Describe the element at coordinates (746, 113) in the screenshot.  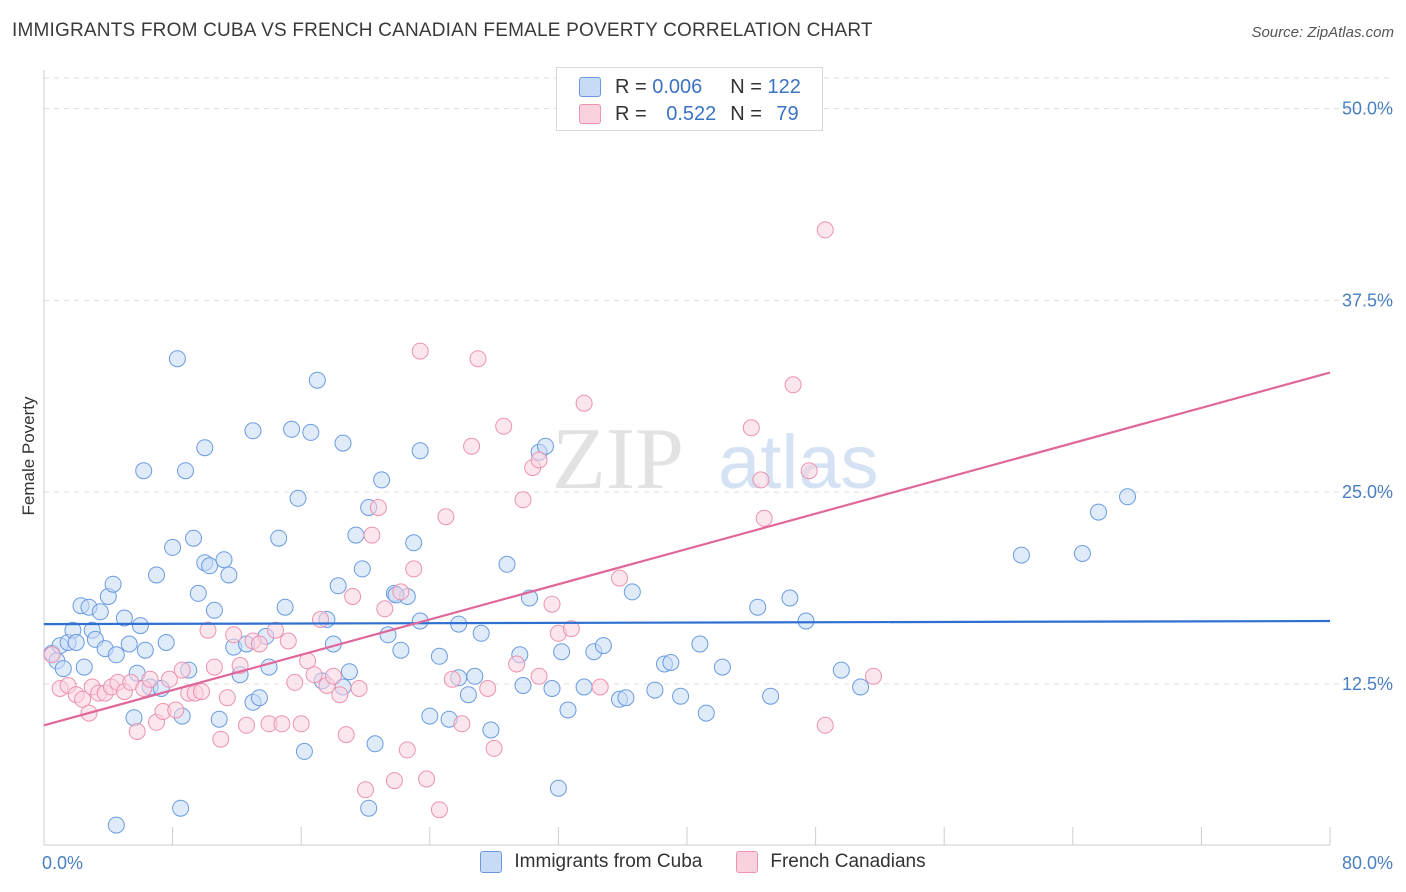
I see `legend-n-label: N =` at that location.